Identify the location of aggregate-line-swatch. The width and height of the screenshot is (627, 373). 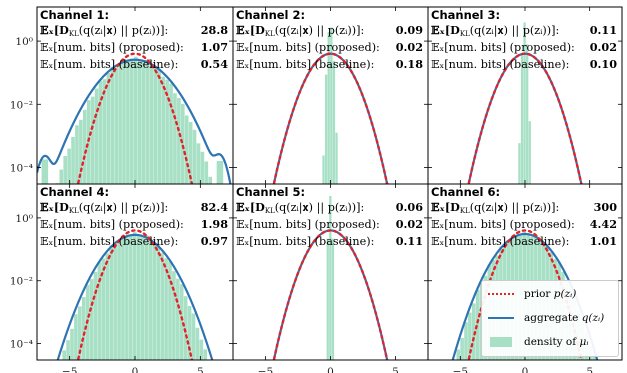
(501, 318).